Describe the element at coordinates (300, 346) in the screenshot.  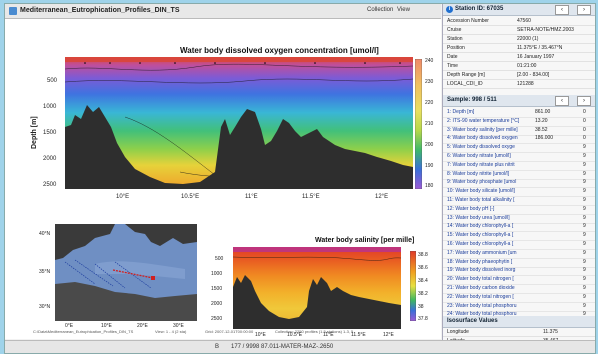
I see `status-bar: B 177 / 9998 87.011-MATER-MAZ-.2650` at that location.